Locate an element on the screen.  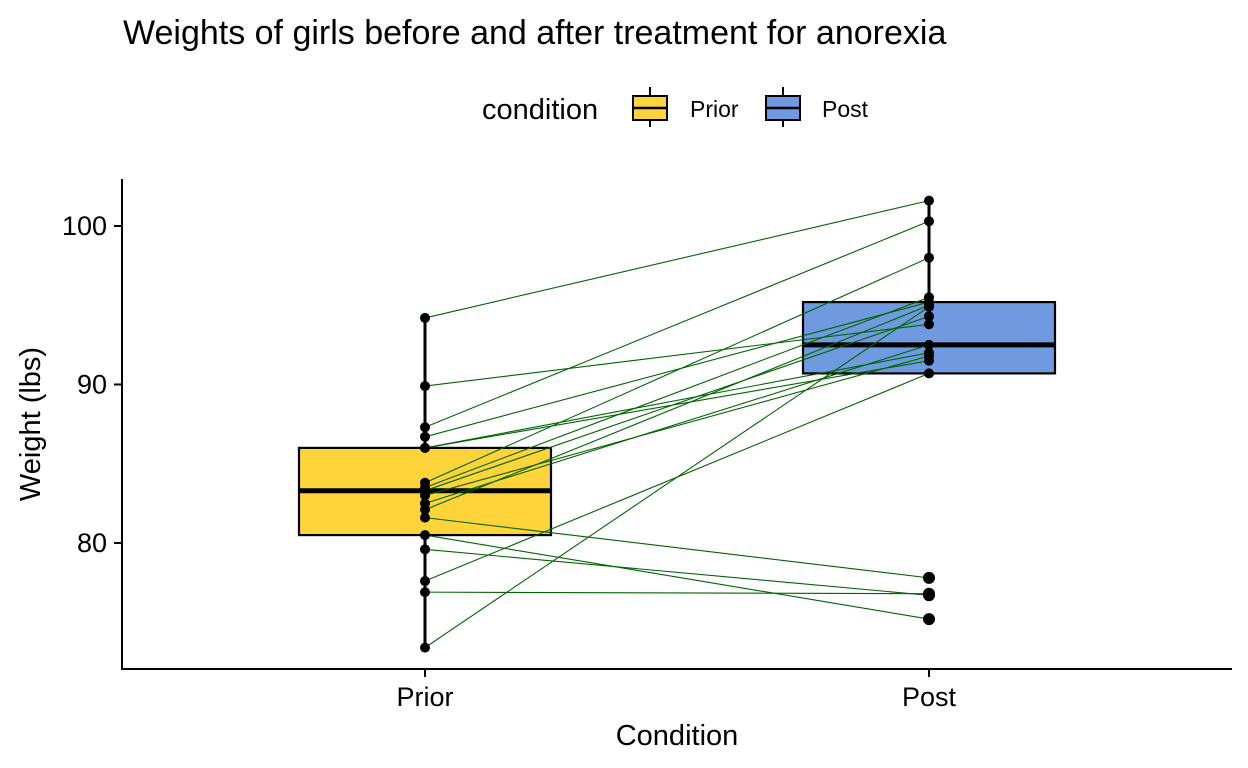
y-tick-label: 90 is located at coordinates (92, 385).